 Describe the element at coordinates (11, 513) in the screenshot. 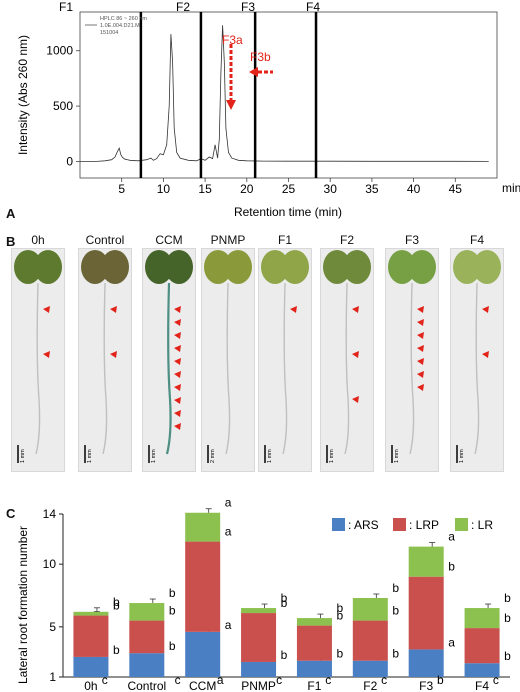

I see `panel-c-letter: C` at that location.